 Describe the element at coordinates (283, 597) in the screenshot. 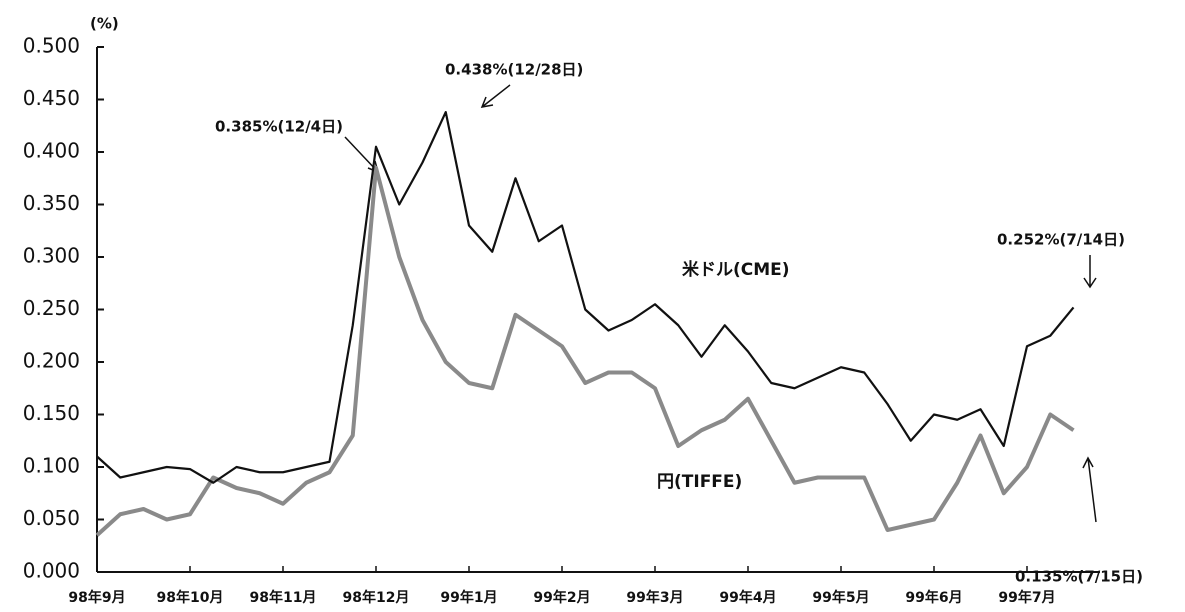

I see `x-tick-label: 98年11月` at that location.